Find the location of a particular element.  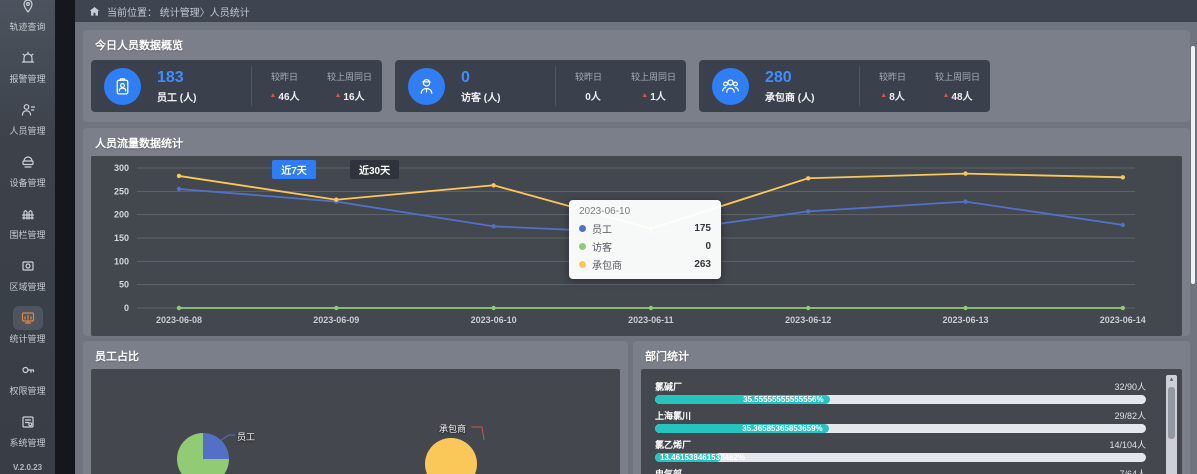

stat-value: 0 is located at coordinates (465, 77).